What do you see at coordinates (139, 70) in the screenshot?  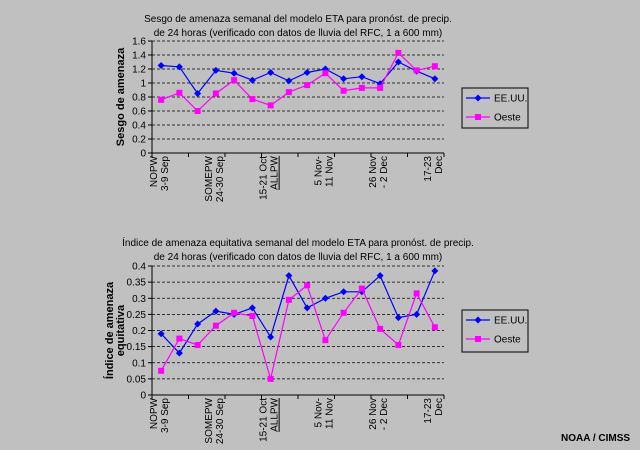 I see `y-tick-label: 1.2` at bounding box center [139, 70].